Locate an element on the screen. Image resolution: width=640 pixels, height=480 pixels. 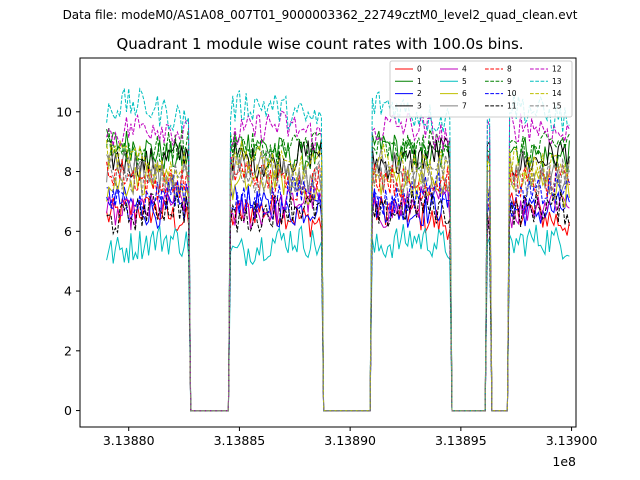
legend-label-10: 10 is located at coordinates (512, 93).